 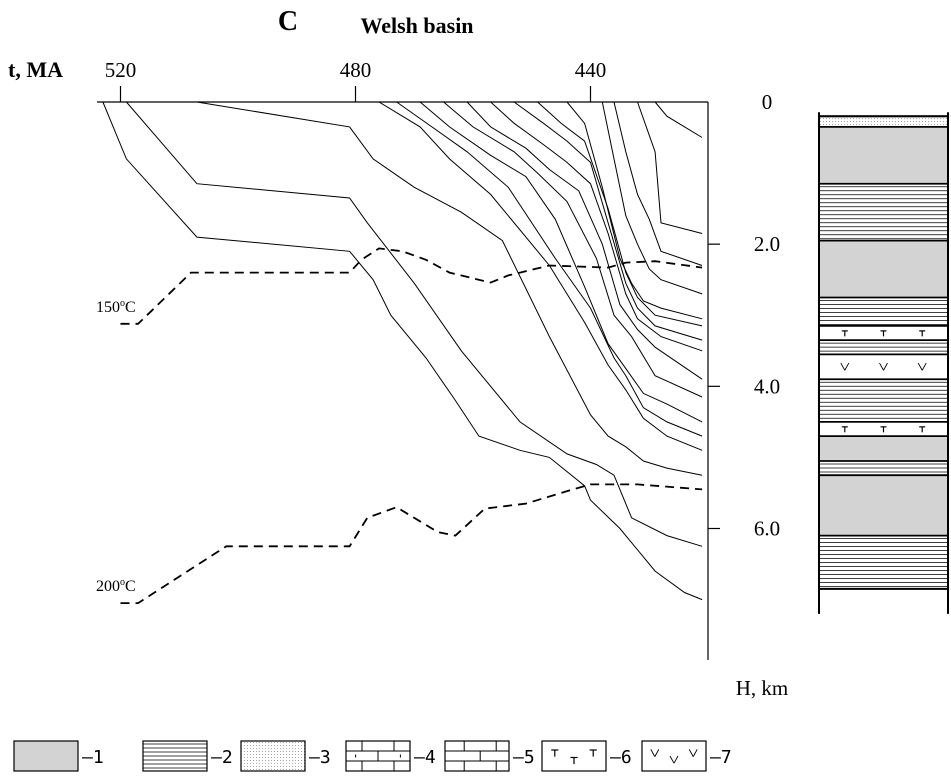 I want to click on legend-item: –2, so click(x=187, y=756).